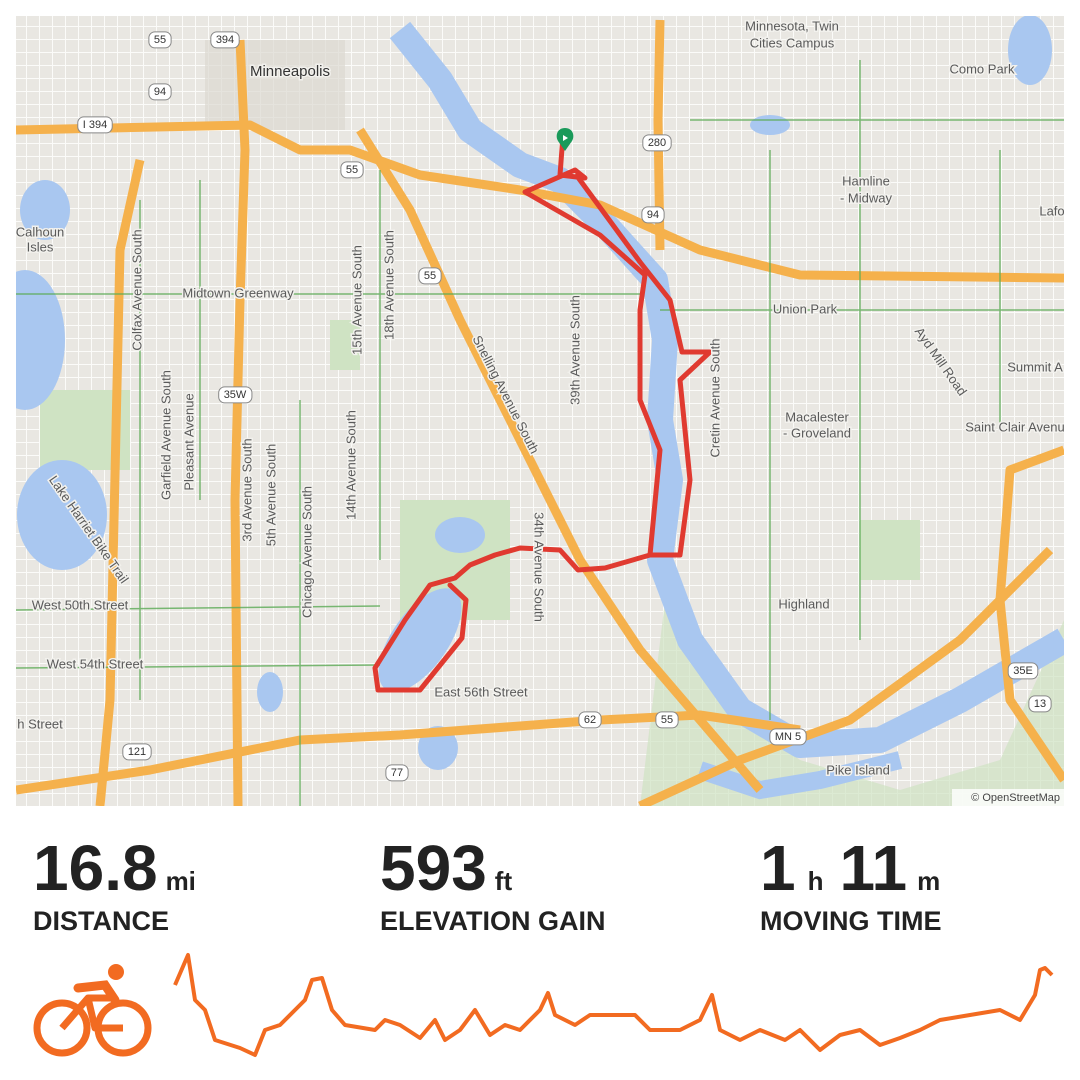 The width and height of the screenshot is (1080, 1080). What do you see at coordinates (40, 231) in the screenshot?
I see `map-label: Calhoun` at bounding box center [40, 231].